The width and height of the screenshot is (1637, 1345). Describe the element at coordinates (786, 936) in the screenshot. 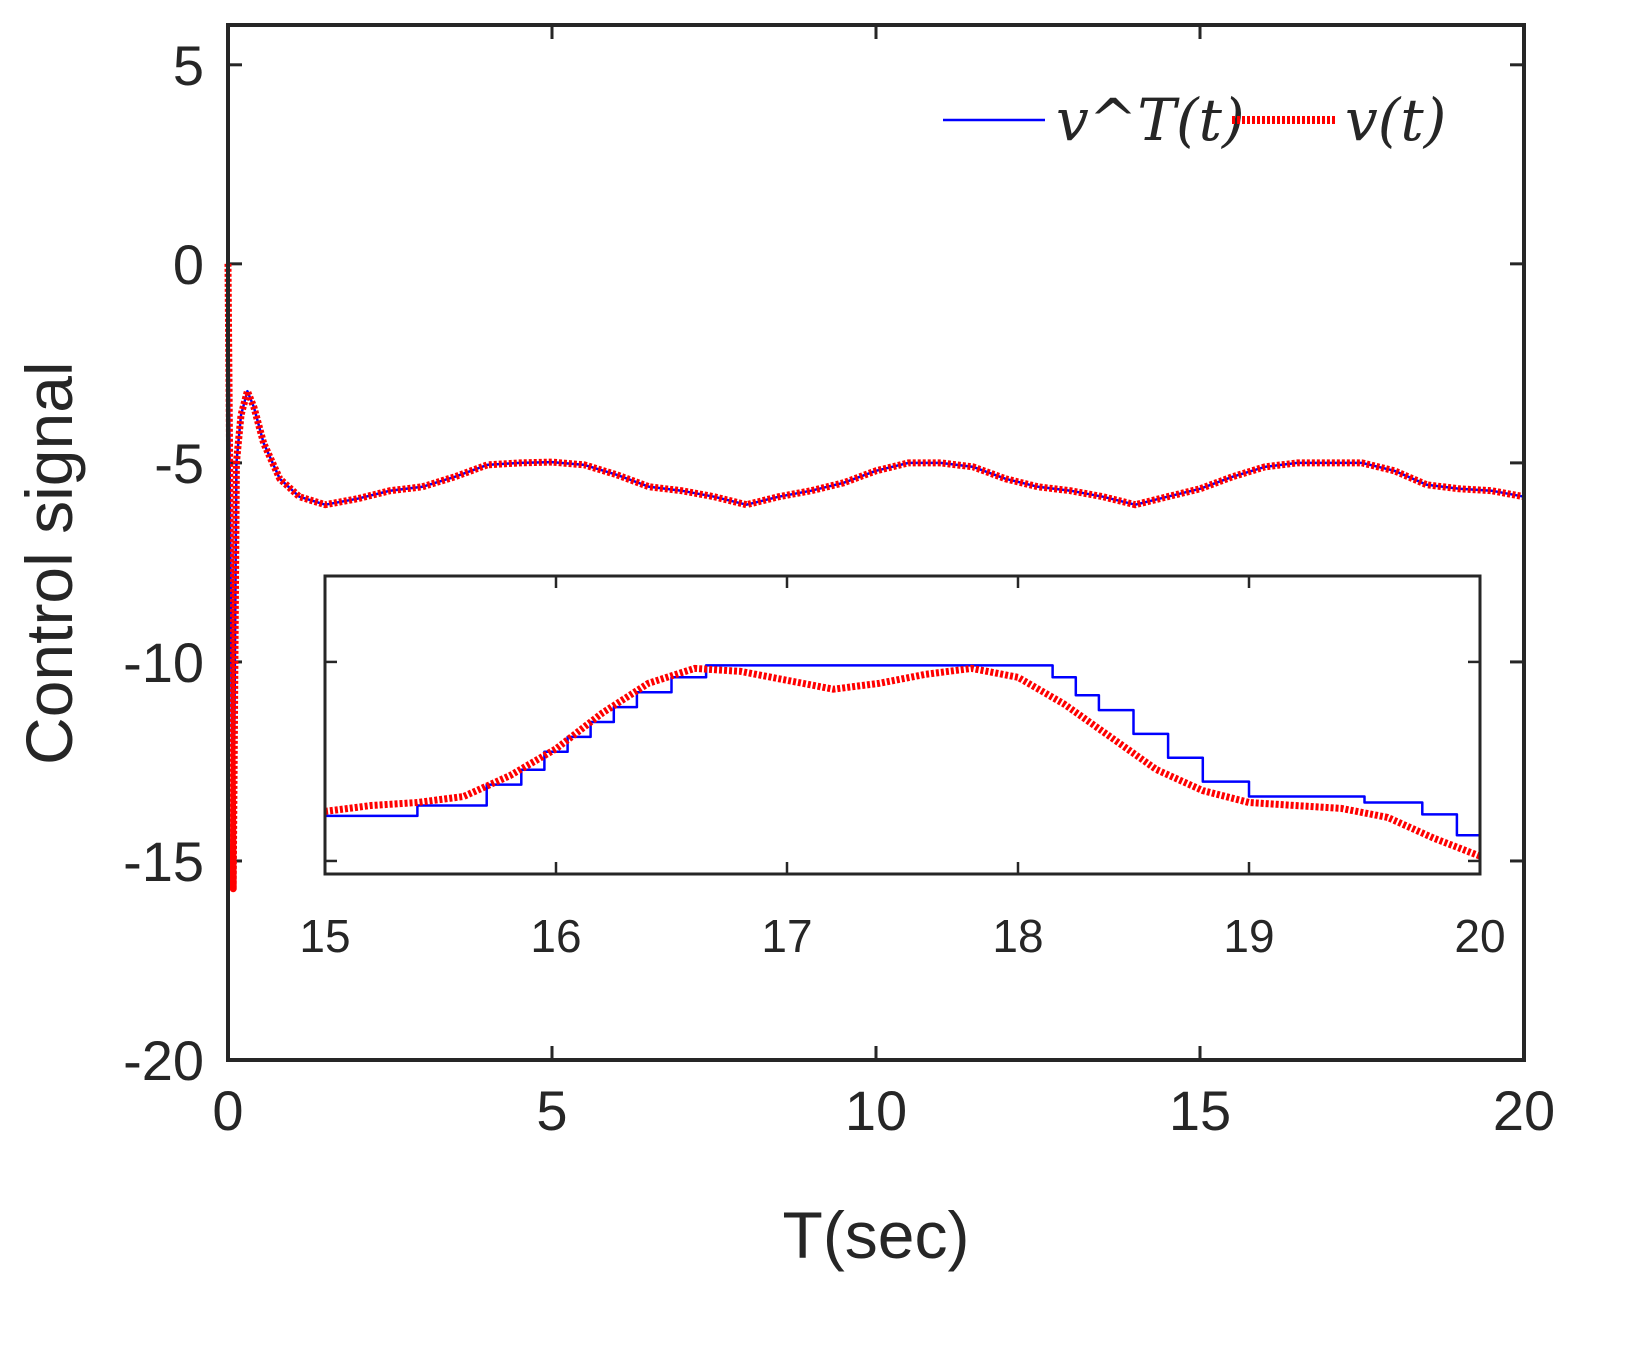

I see `inset-x-tick-label: 17` at that location.